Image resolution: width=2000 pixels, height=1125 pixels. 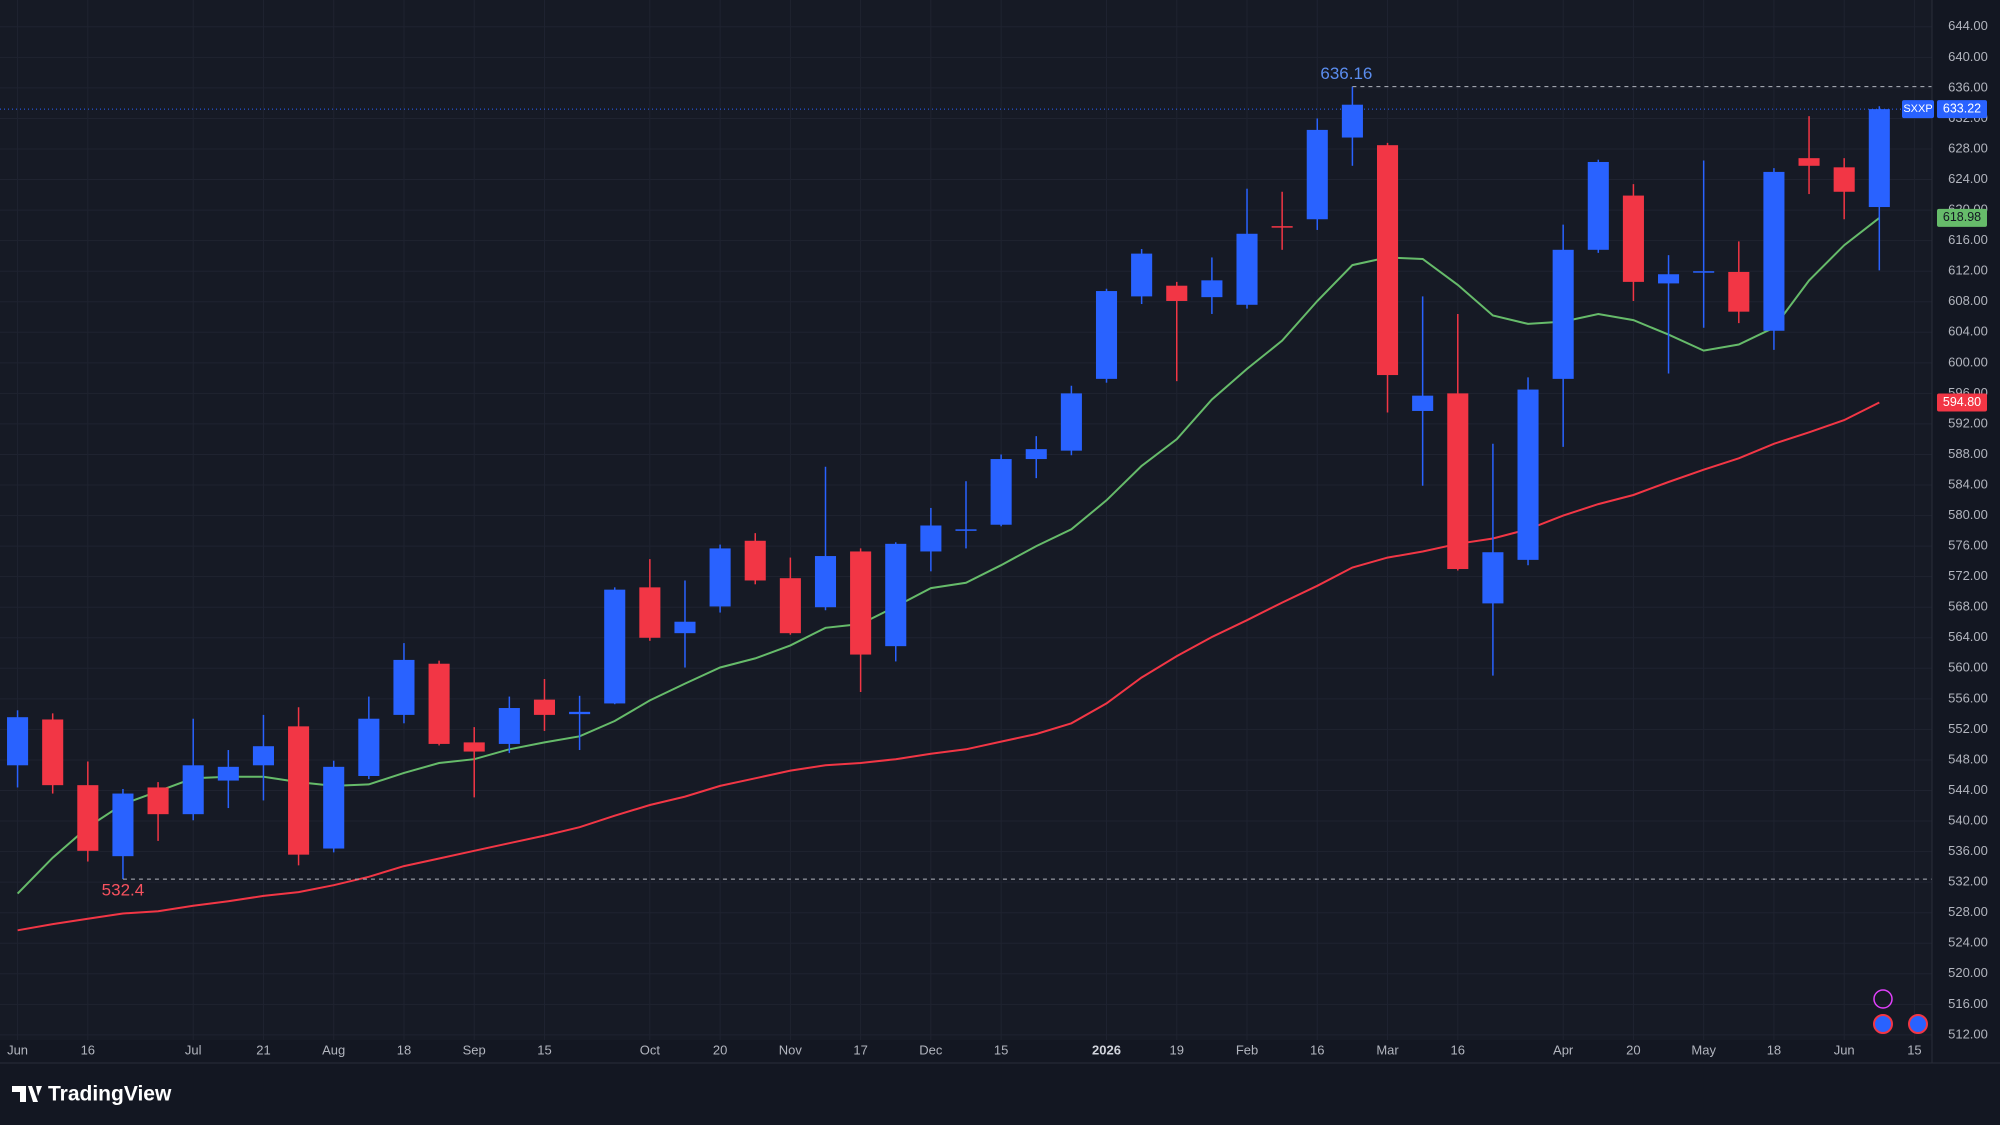 What do you see at coordinates (333, 1049) in the screenshot?
I see `x-tick-label: Aug` at bounding box center [333, 1049].